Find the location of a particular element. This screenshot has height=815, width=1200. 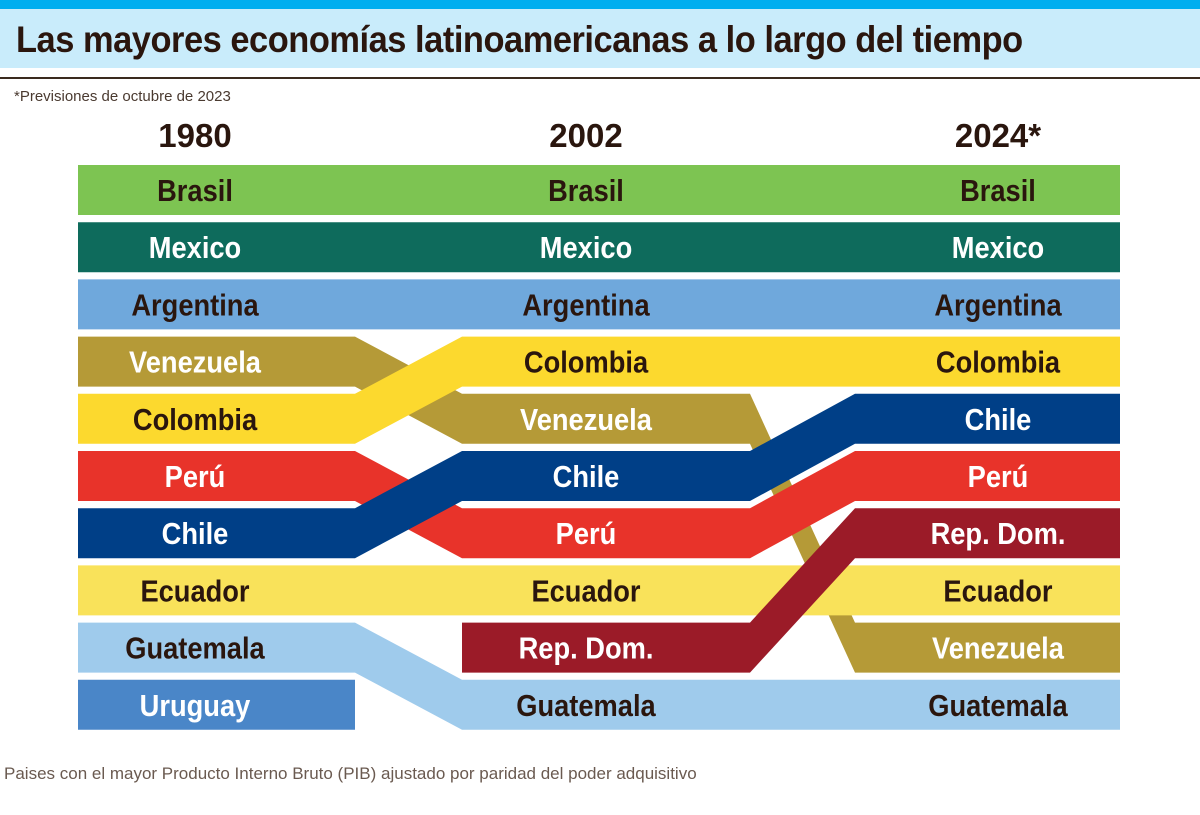

band-argentina is located at coordinates (599, 304).